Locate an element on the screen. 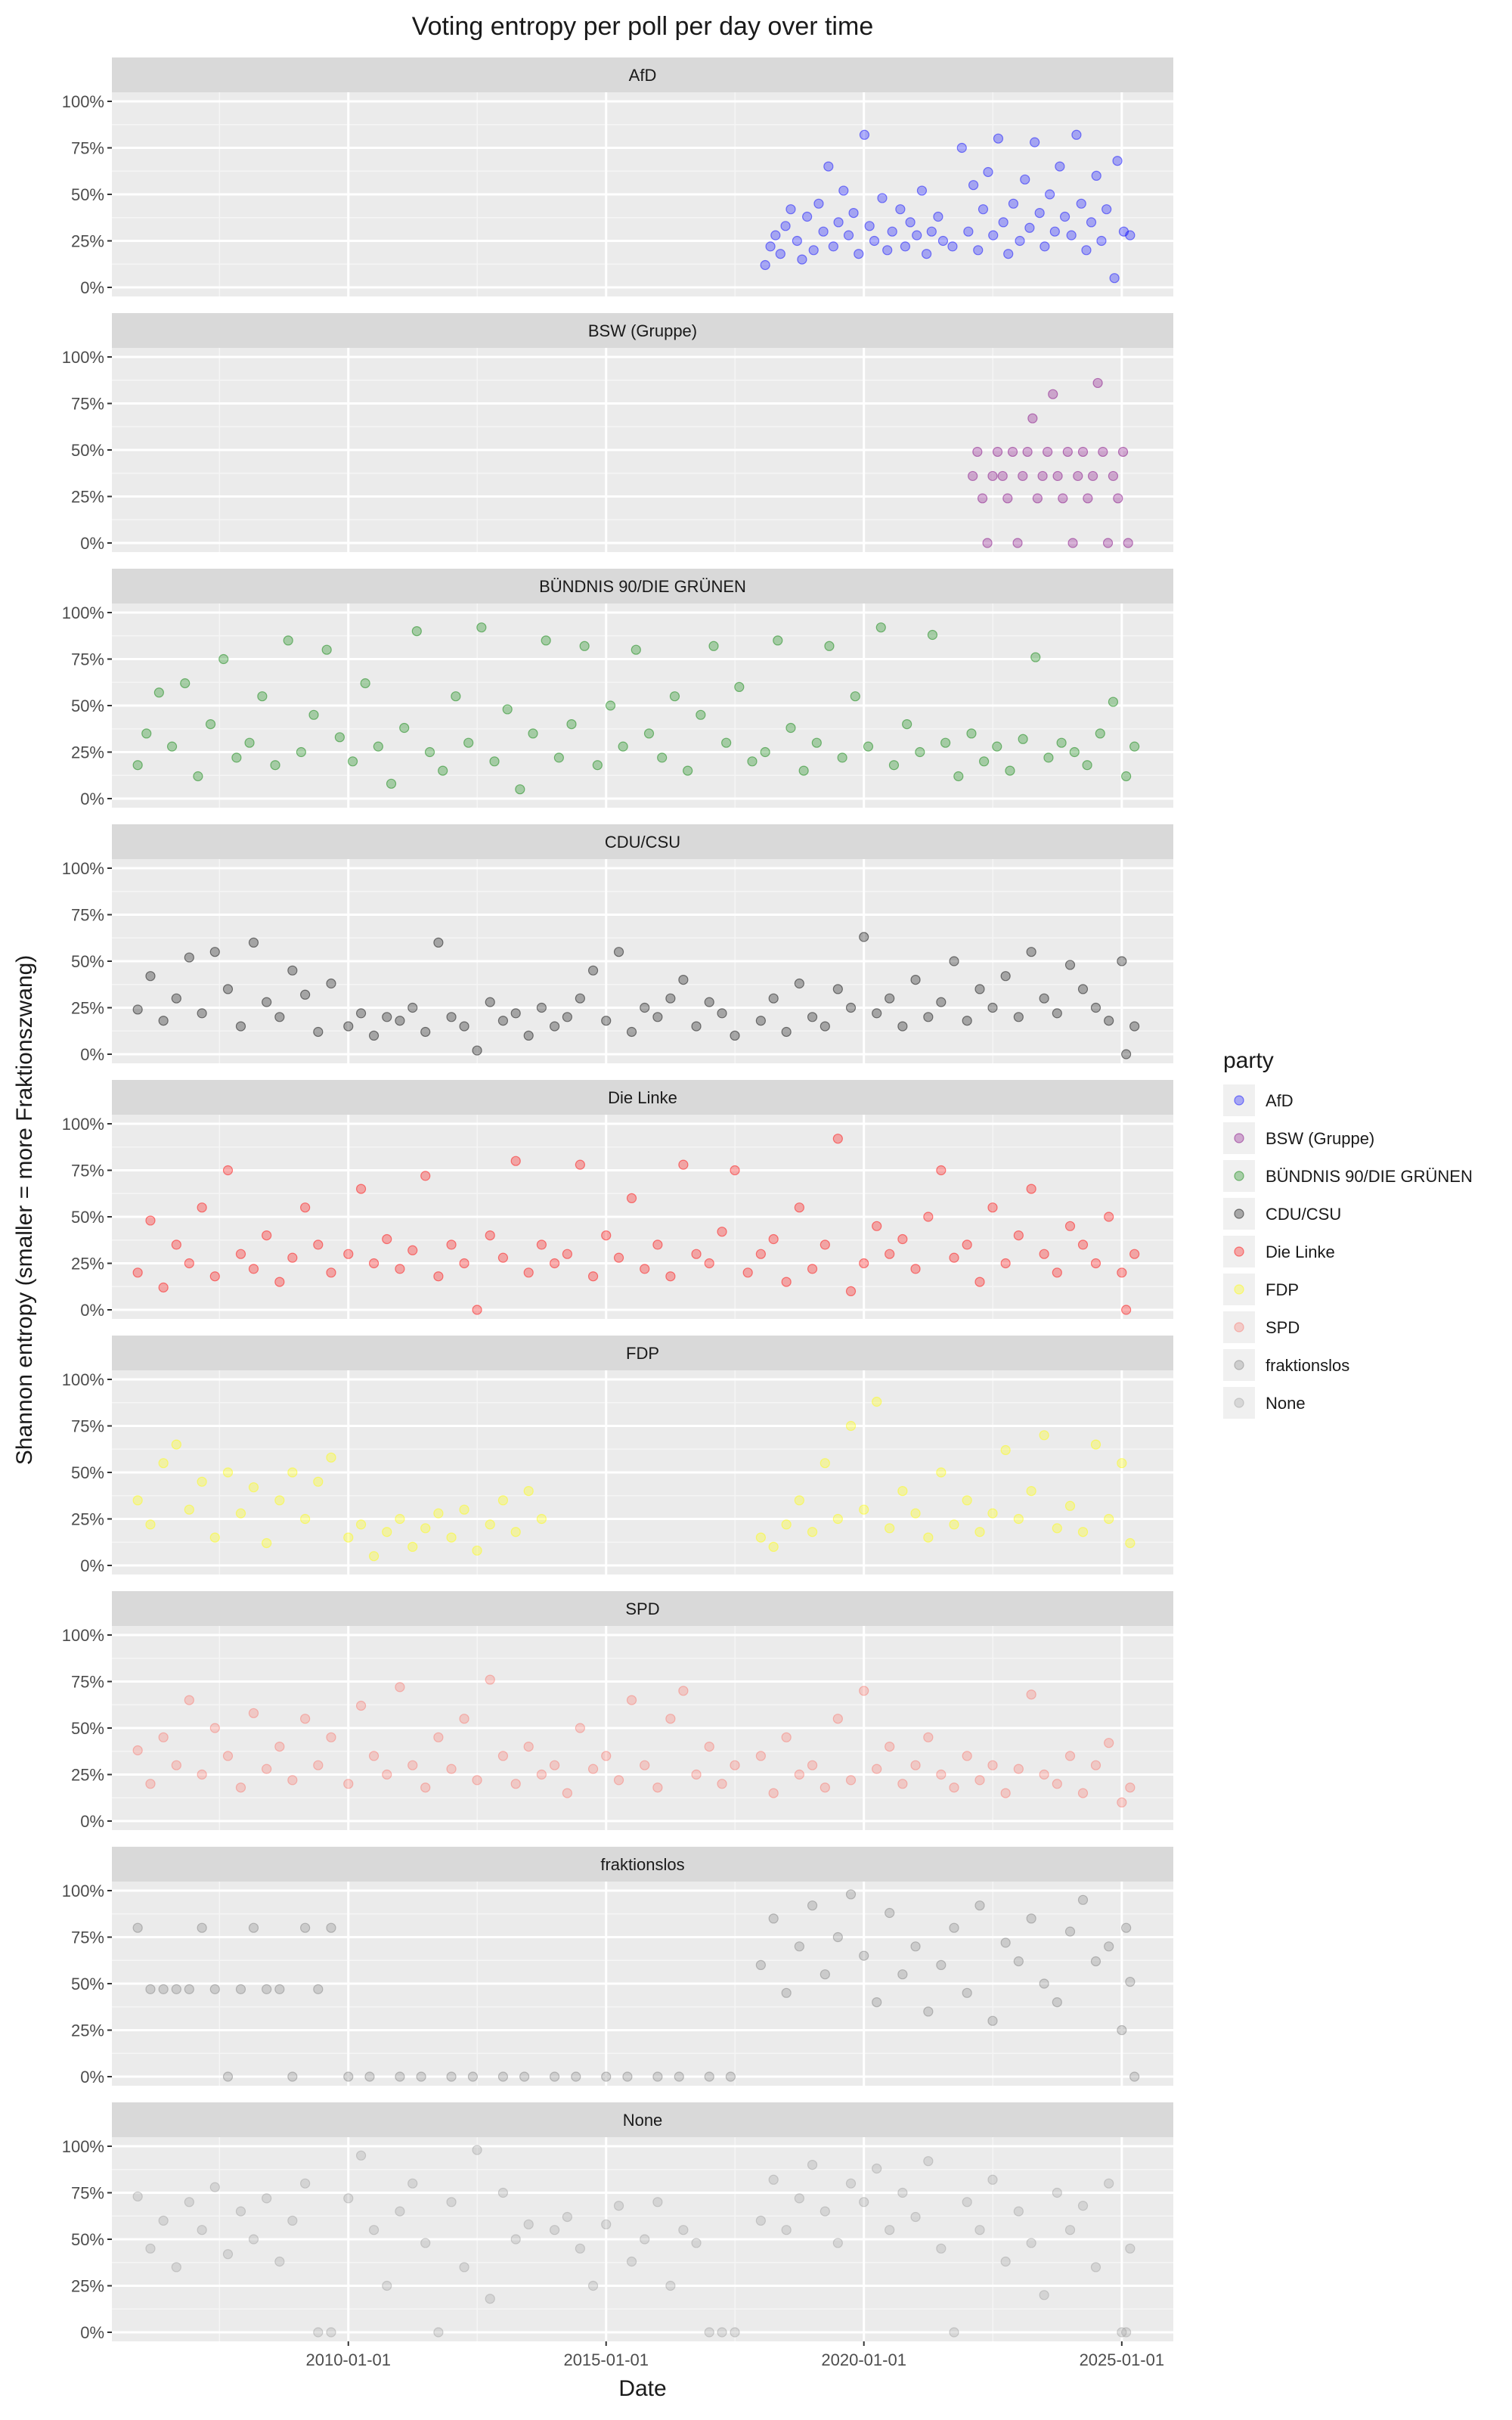  facet-panel: CDU/CSU 0% 25% 50% 75% 100% is located at coordinates (617, 944).